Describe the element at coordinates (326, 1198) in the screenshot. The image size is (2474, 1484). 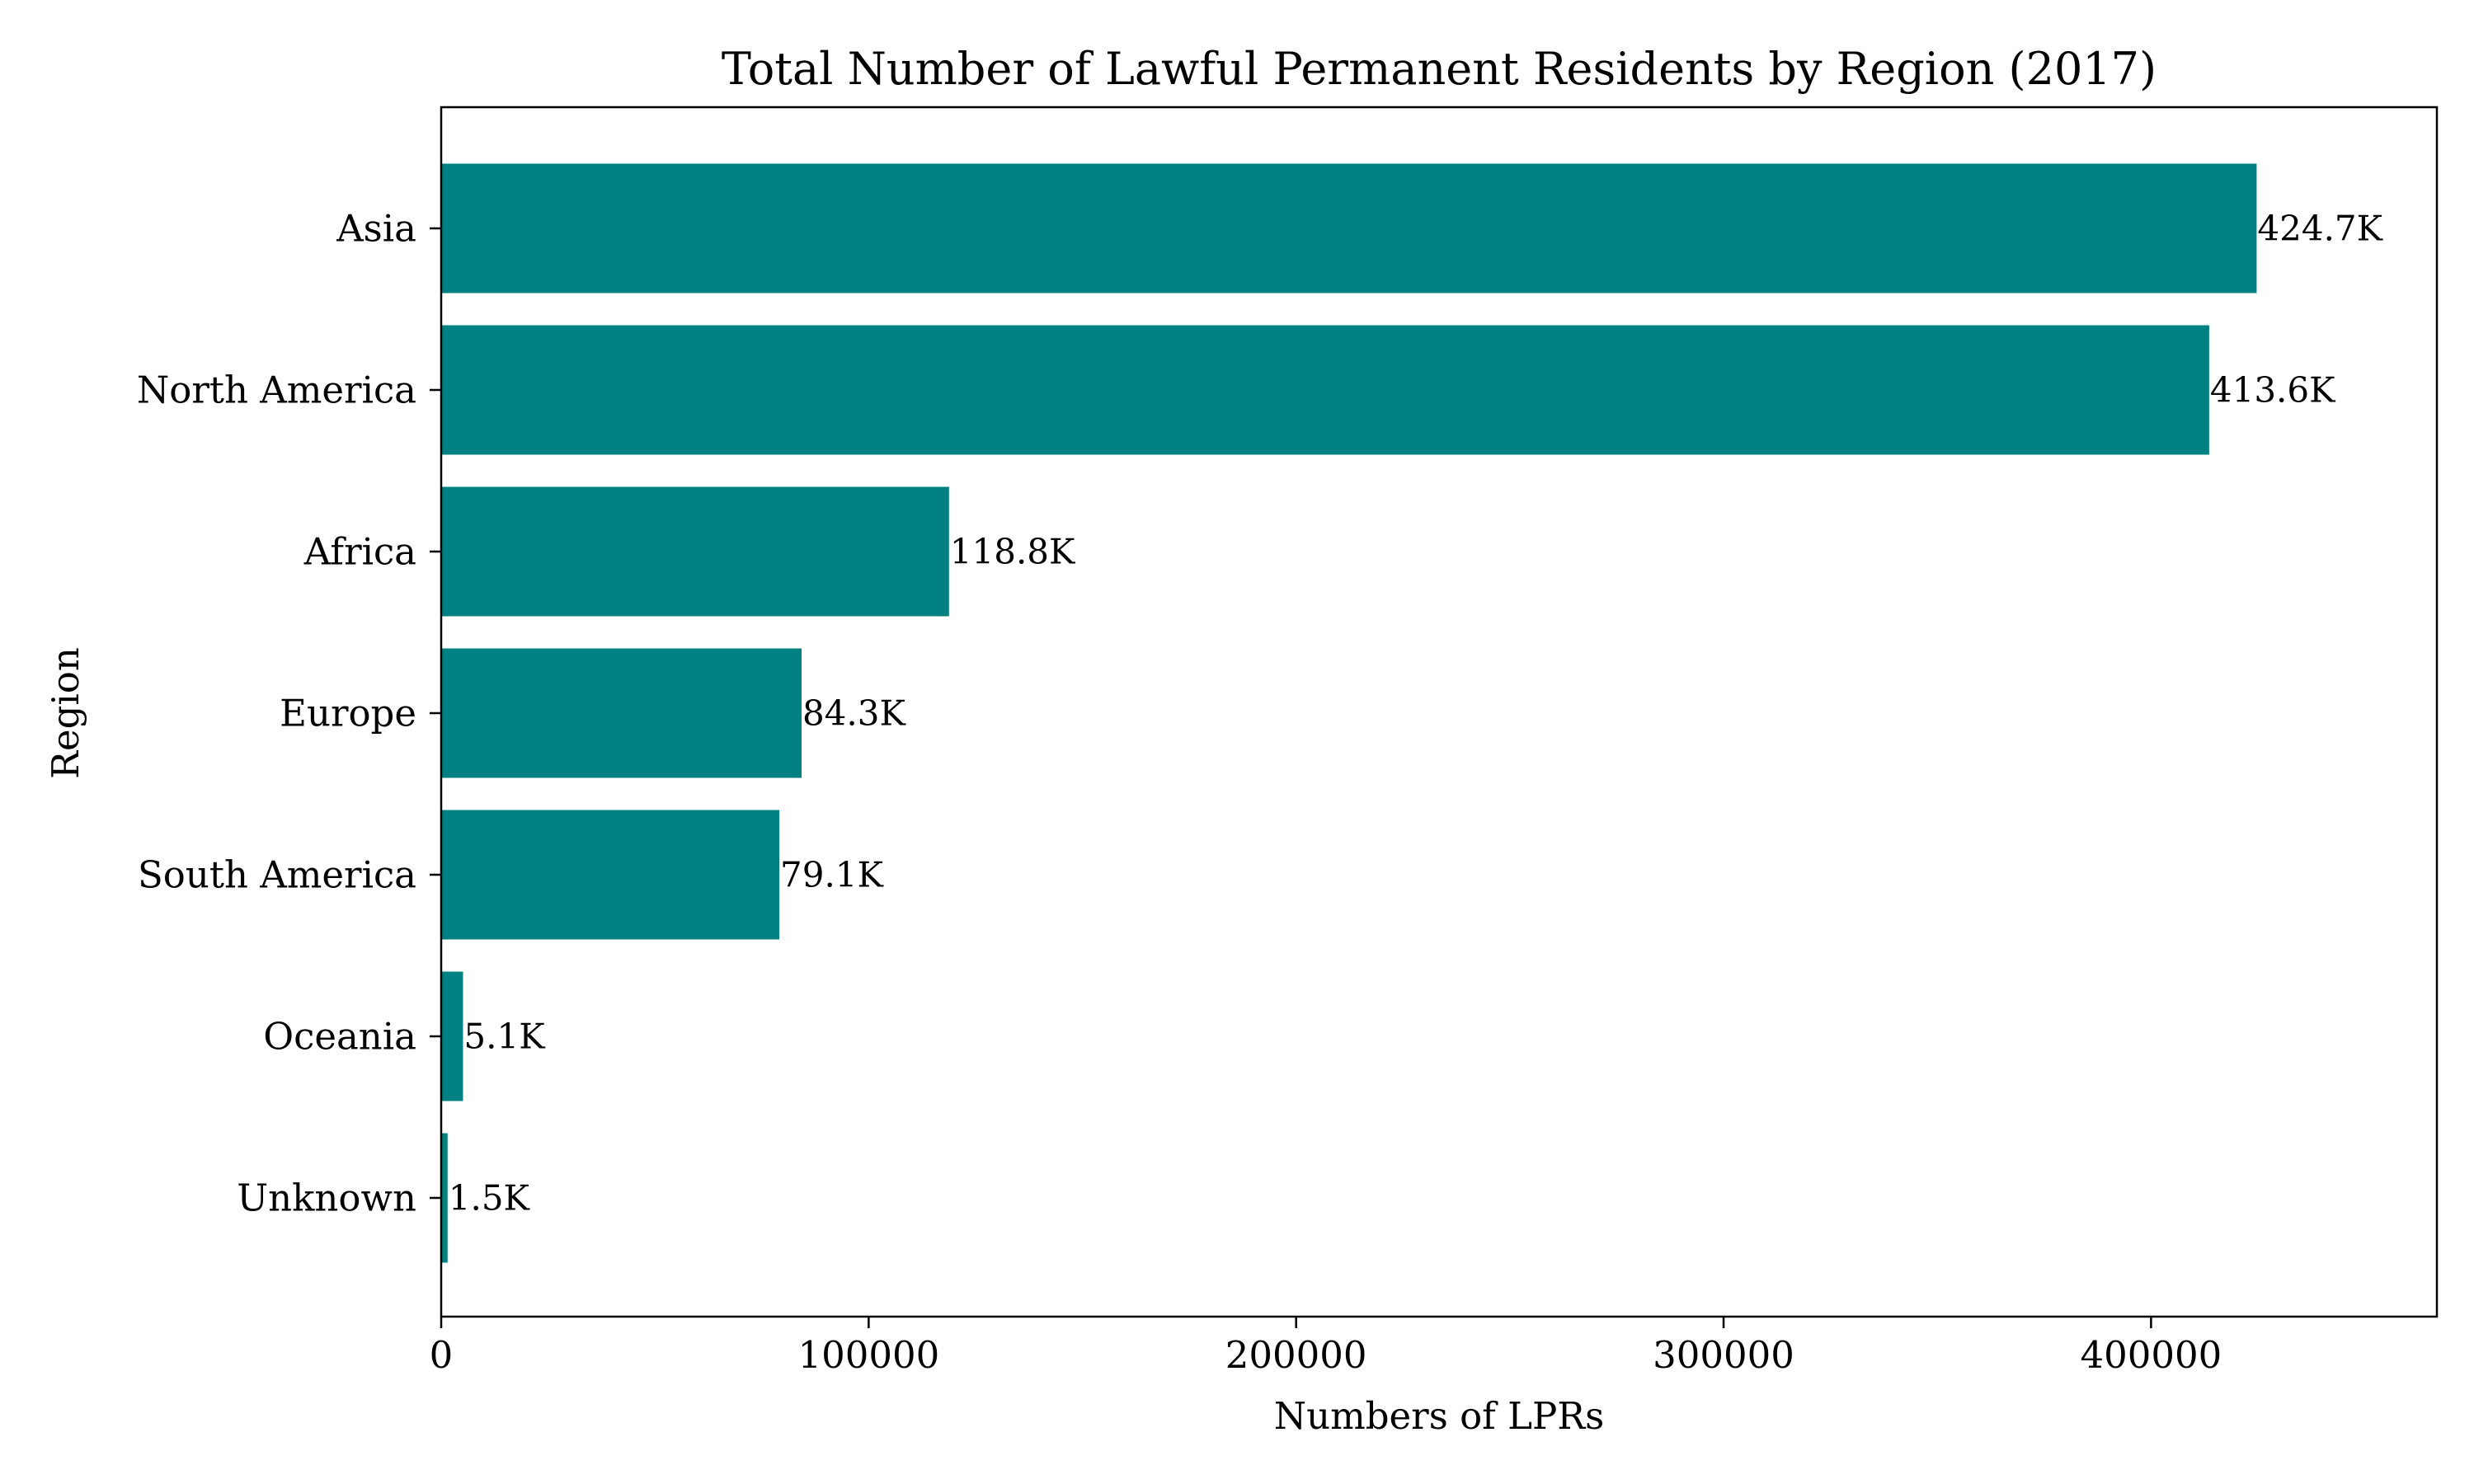
I see `y-tick-label: Unknown` at that location.